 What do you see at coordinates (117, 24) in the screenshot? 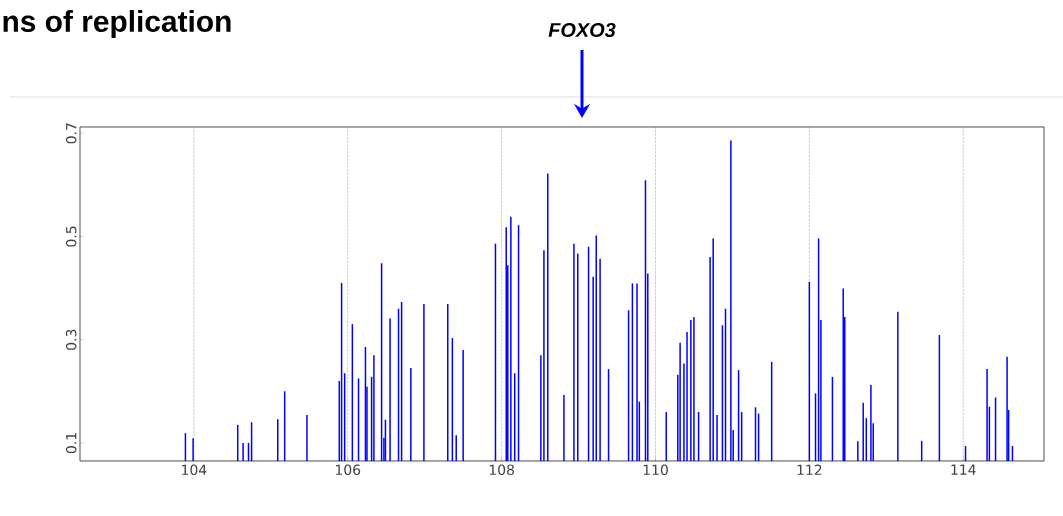
I see `chart-title: ns of replication` at bounding box center [117, 24].